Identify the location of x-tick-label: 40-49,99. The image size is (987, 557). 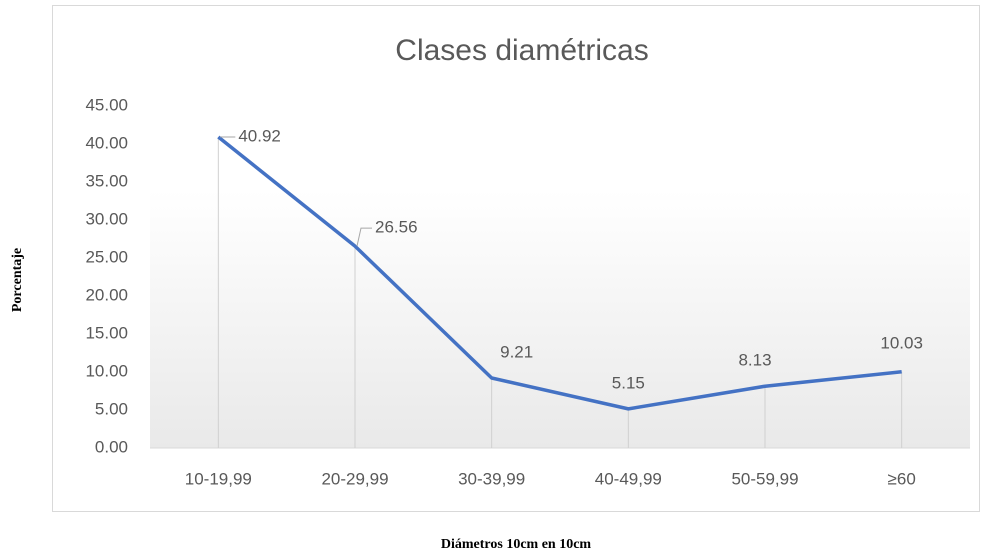
(628, 478).